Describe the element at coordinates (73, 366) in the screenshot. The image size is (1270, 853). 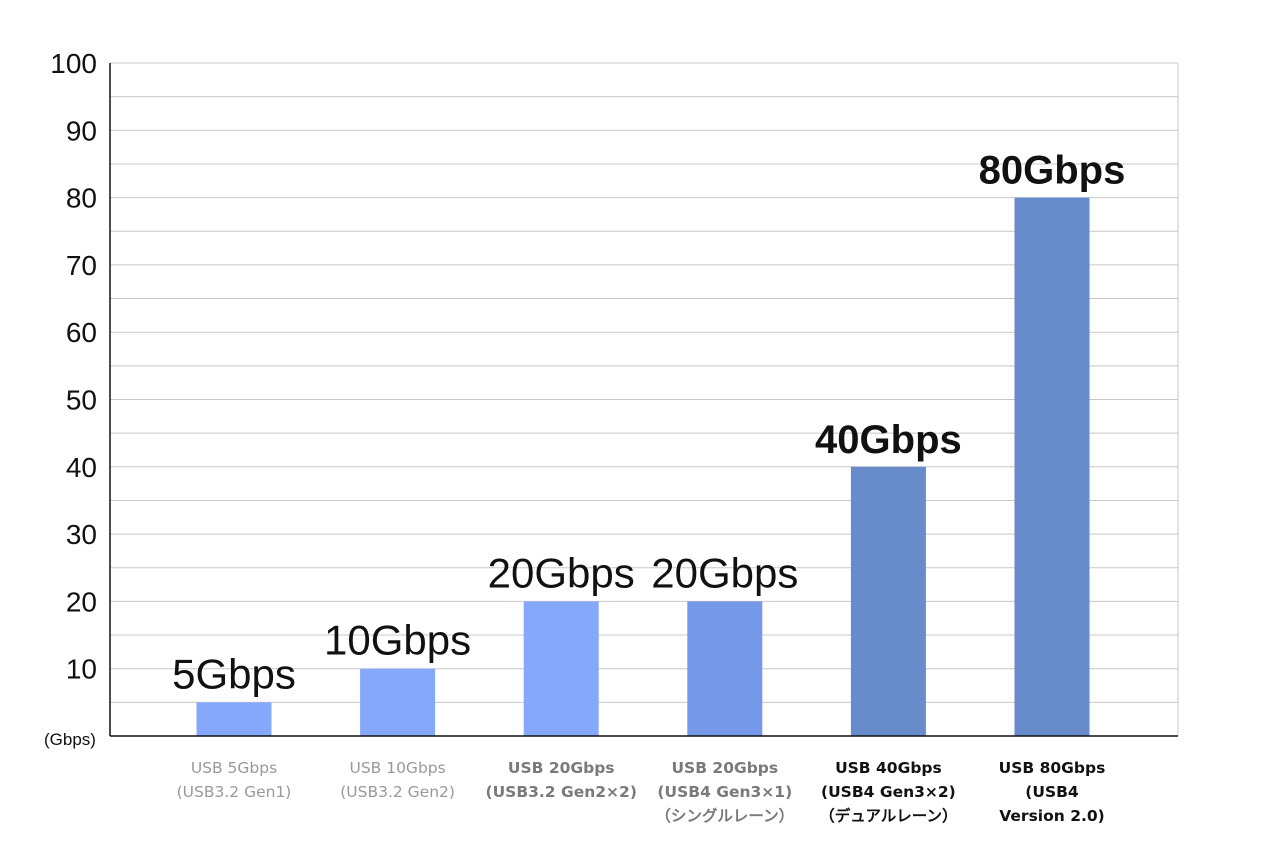
I see `y-axis-ticks: 10 20 30 40 50 60 70 80 90 100` at that location.